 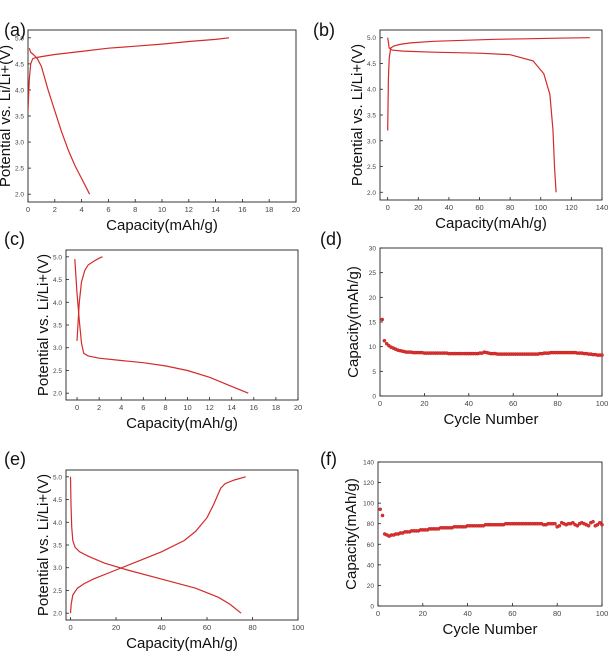 I want to click on y-tick-label: 10, so click(x=373, y=347).